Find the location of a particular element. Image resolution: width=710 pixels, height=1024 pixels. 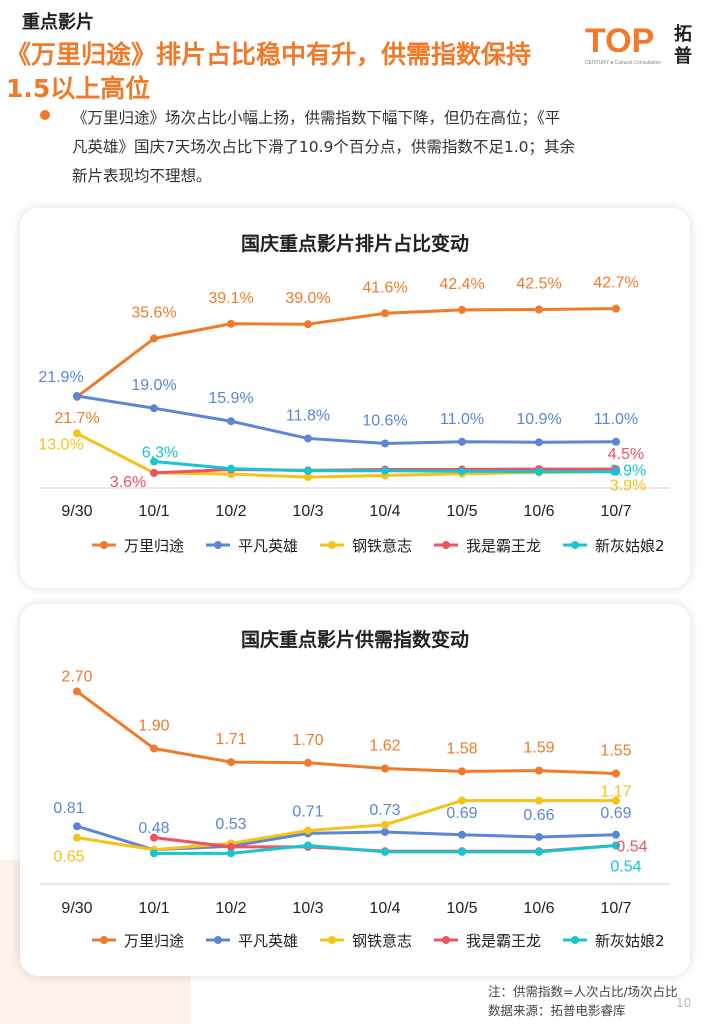

data-label: 1.90 is located at coordinates (153, 726).